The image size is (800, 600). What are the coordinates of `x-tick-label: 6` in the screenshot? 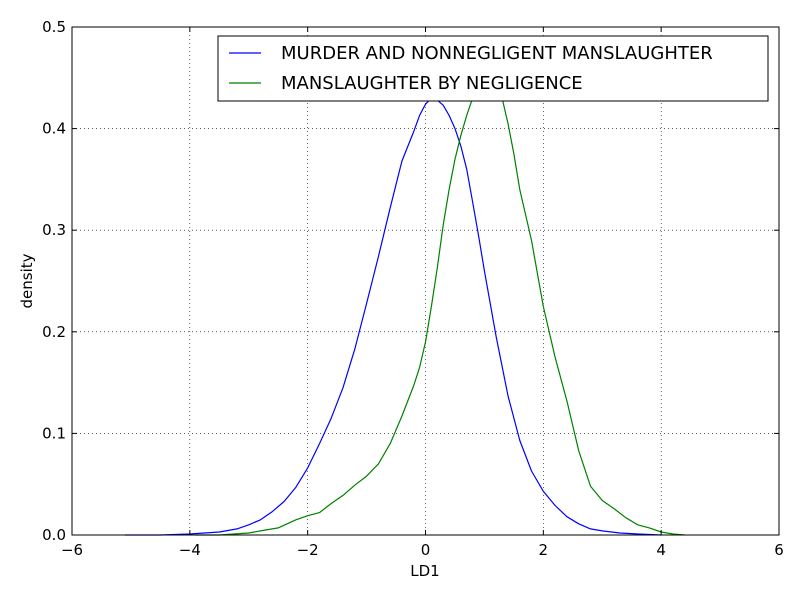 It's located at (779, 550).